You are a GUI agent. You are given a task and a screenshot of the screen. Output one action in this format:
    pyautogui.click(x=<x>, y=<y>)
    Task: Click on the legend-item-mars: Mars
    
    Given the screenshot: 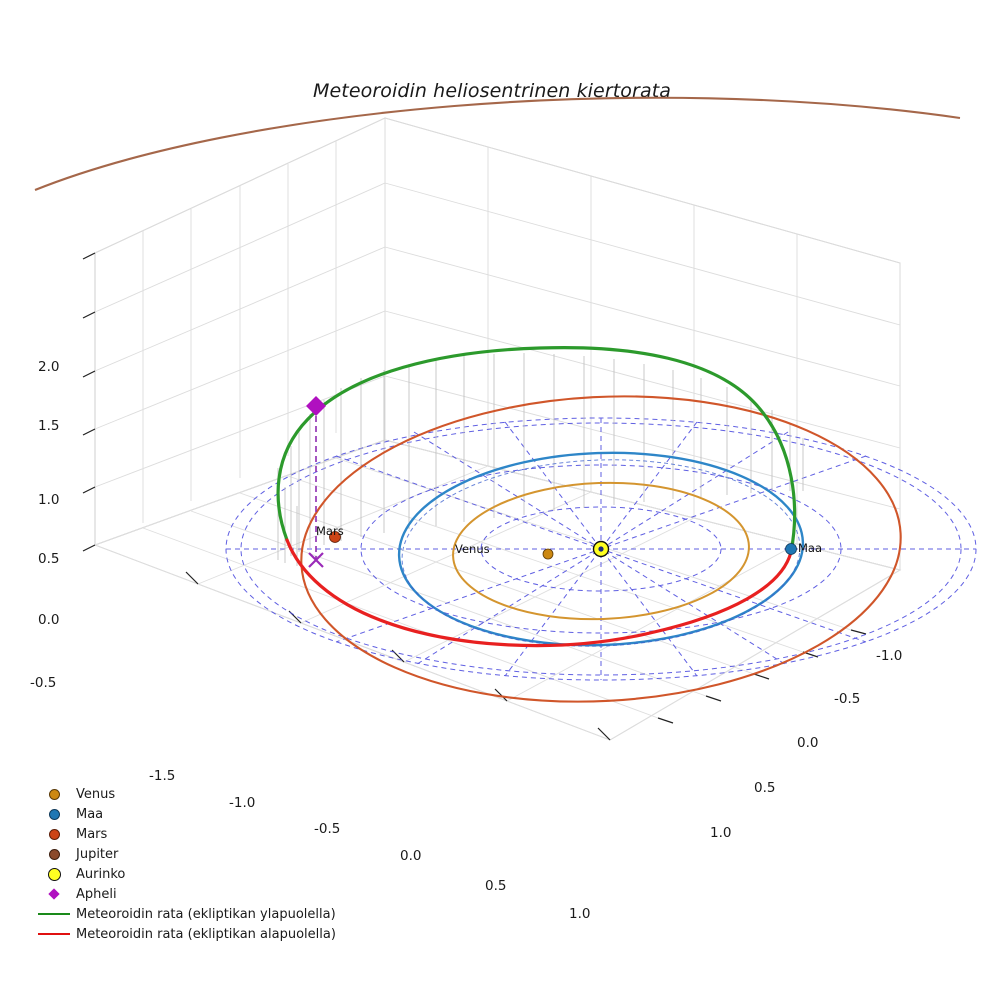 What is the action you would take?
    pyautogui.click(x=197, y=834)
    